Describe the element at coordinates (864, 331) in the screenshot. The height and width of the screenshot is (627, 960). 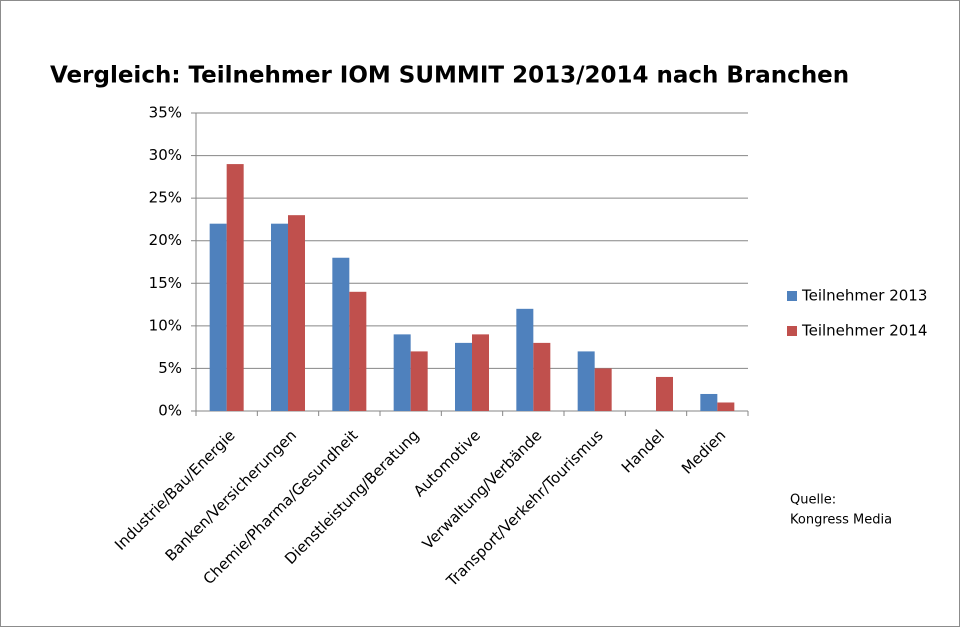
I see `legend-label: Teilnehmer 2014` at that location.